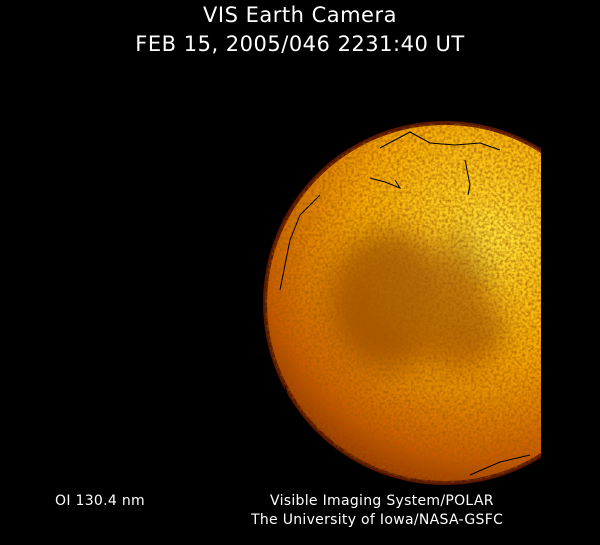 The width and height of the screenshot is (600, 545). Describe the element at coordinates (300, 44) in the screenshot. I see `image-timestamp: FEB 15, 2005/046 2231:40 UT` at that location.